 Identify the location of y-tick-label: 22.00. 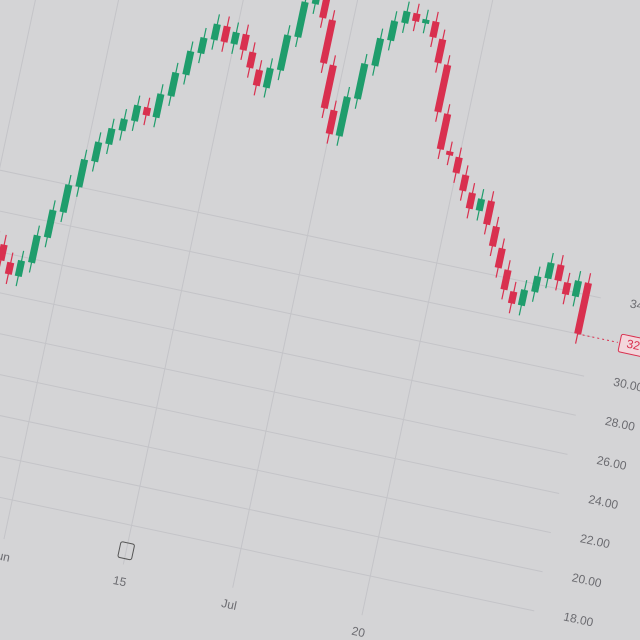
(595, 541).